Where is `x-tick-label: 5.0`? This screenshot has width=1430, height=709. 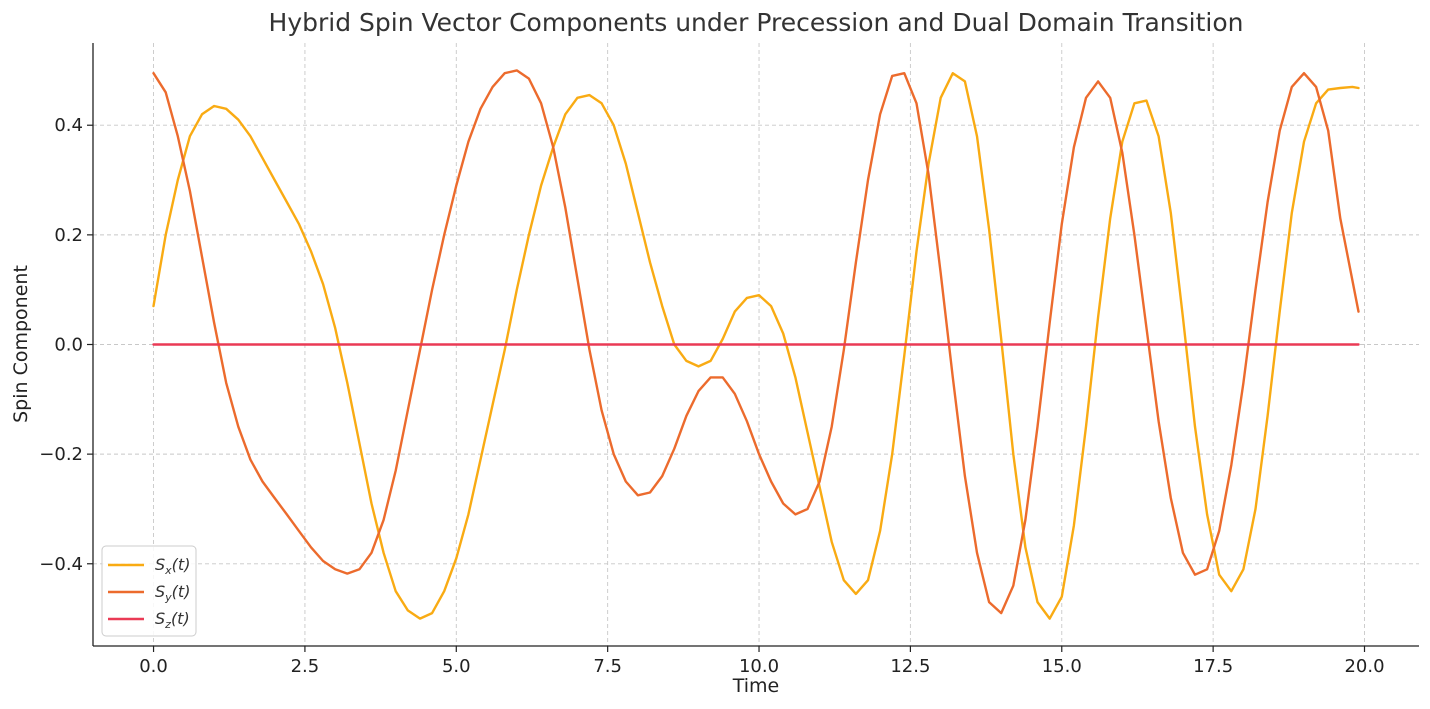
x-tick-label: 5.0 is located at coordinates (456, 666).